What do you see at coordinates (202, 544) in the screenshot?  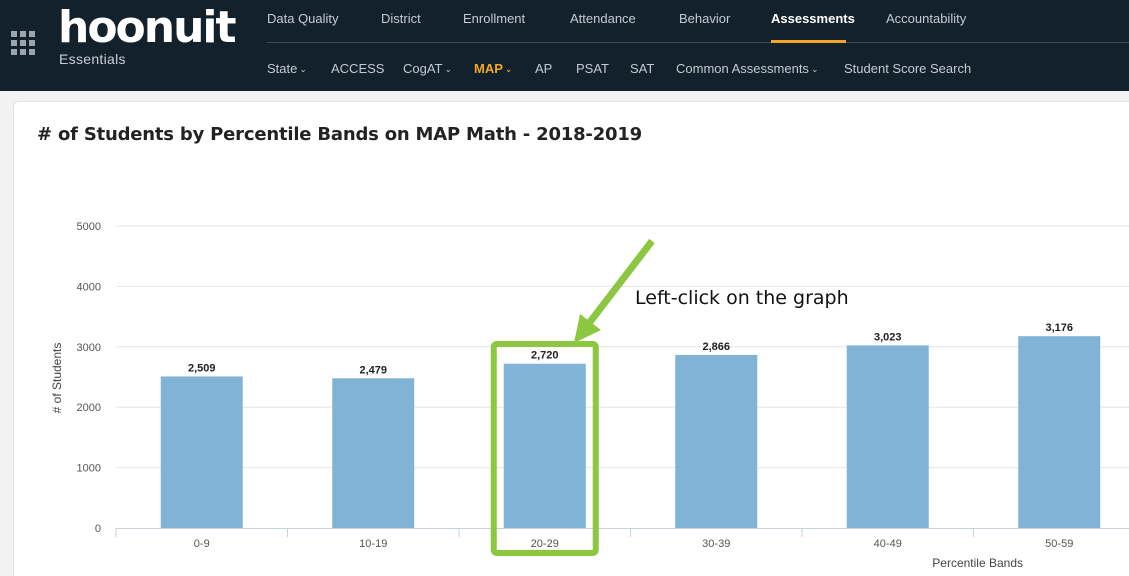 I see `x-tick-label: 0-9` at bounding box center [202, 544].